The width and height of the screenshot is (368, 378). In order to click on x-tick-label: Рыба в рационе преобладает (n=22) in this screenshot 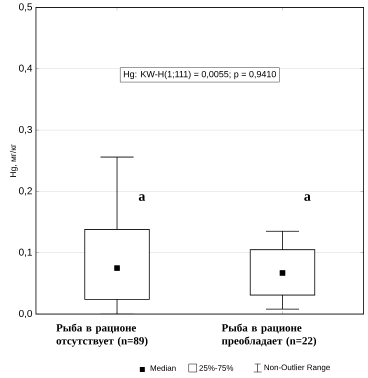, I will do `click(269, 335)`.